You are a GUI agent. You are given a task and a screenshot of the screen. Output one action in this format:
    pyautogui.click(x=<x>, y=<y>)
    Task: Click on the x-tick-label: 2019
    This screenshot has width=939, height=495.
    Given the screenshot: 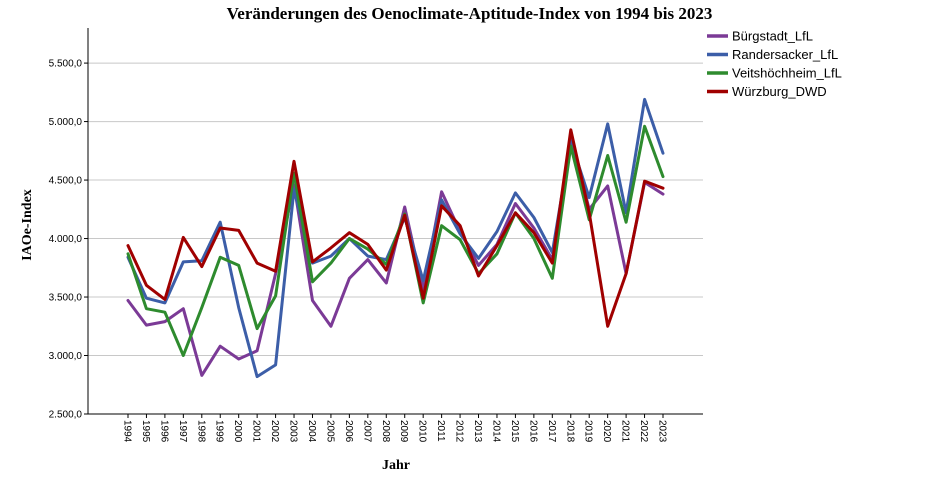 What is the action you would take?
    pyautogui.click(x=588, y=431)
    